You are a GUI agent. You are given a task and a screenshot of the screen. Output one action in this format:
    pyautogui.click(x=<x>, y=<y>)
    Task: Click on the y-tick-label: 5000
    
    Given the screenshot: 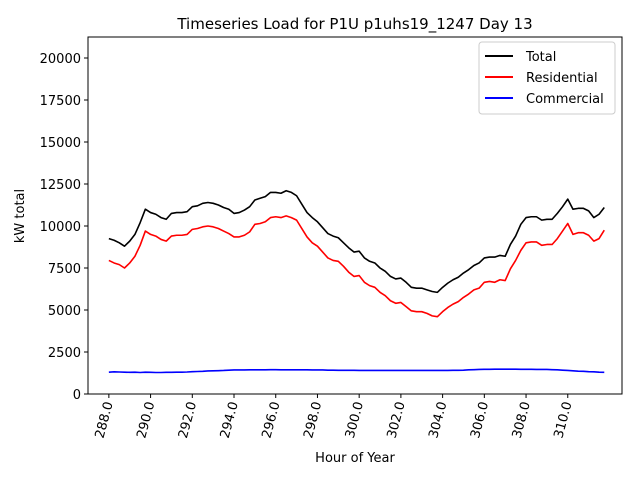 What is the action you would take?
    pyautogui.click(x=64, y=311)
    